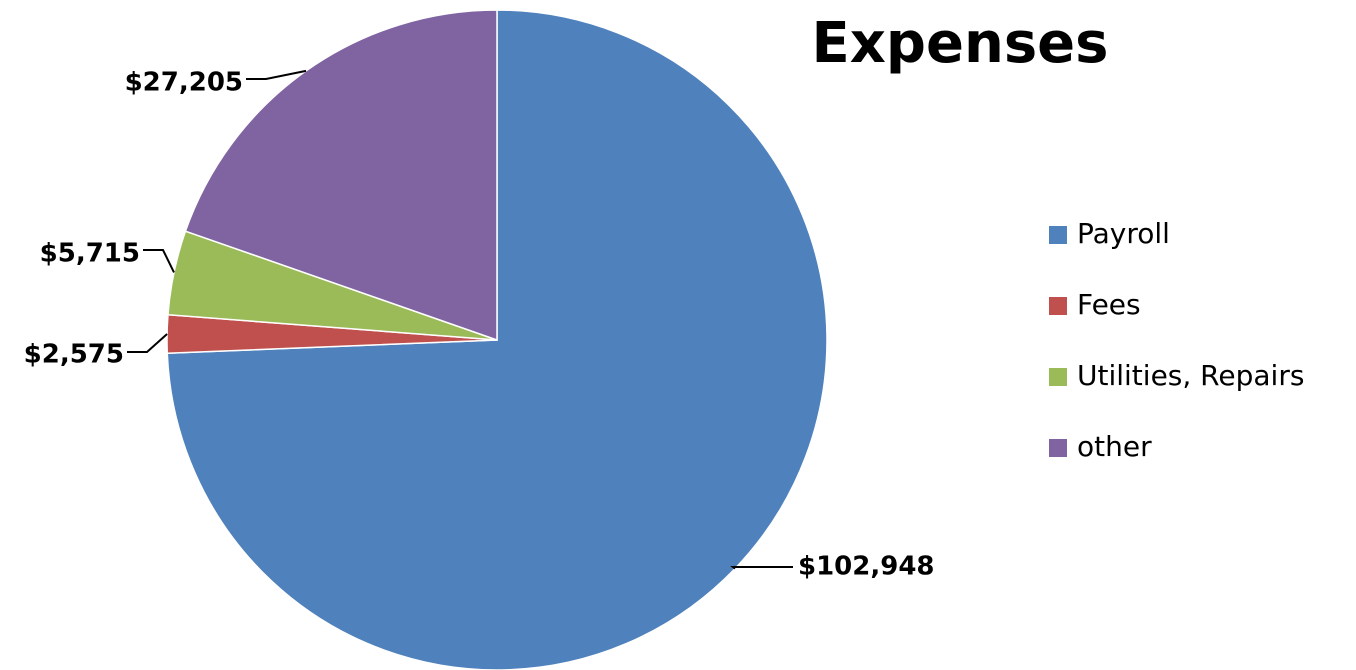 The height and width of the screenshot is (670, 1356). What do you see at coordinates (341, 175) in the screenshot?
I see `pie-slice-other` at bounding box center [341, 175].